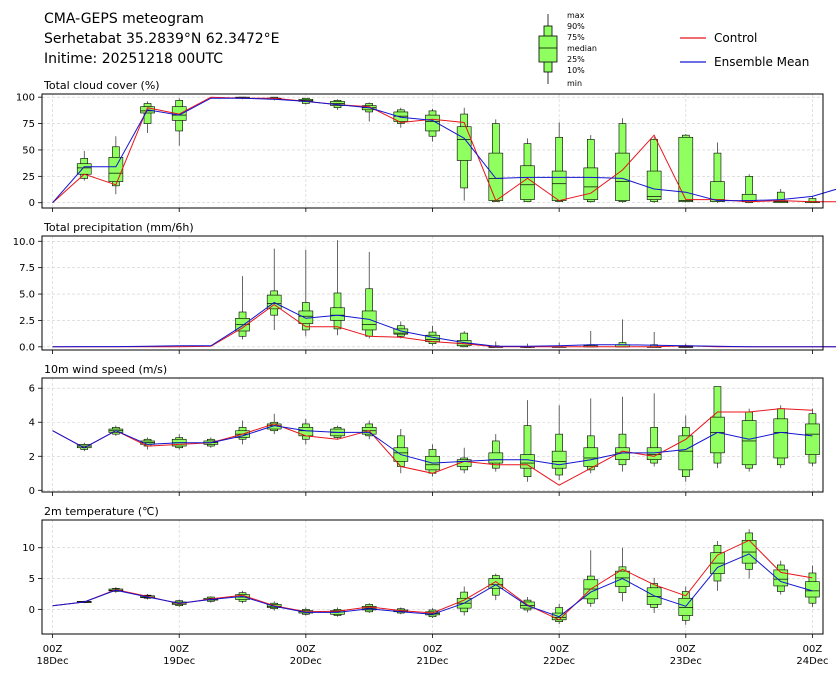 The height and width of the screenshot is (682, 836). What do you see at coordinates (24, 242) in the screenshot?
I see `y-tick-label: 10.0` at bounding box center [24, 242].